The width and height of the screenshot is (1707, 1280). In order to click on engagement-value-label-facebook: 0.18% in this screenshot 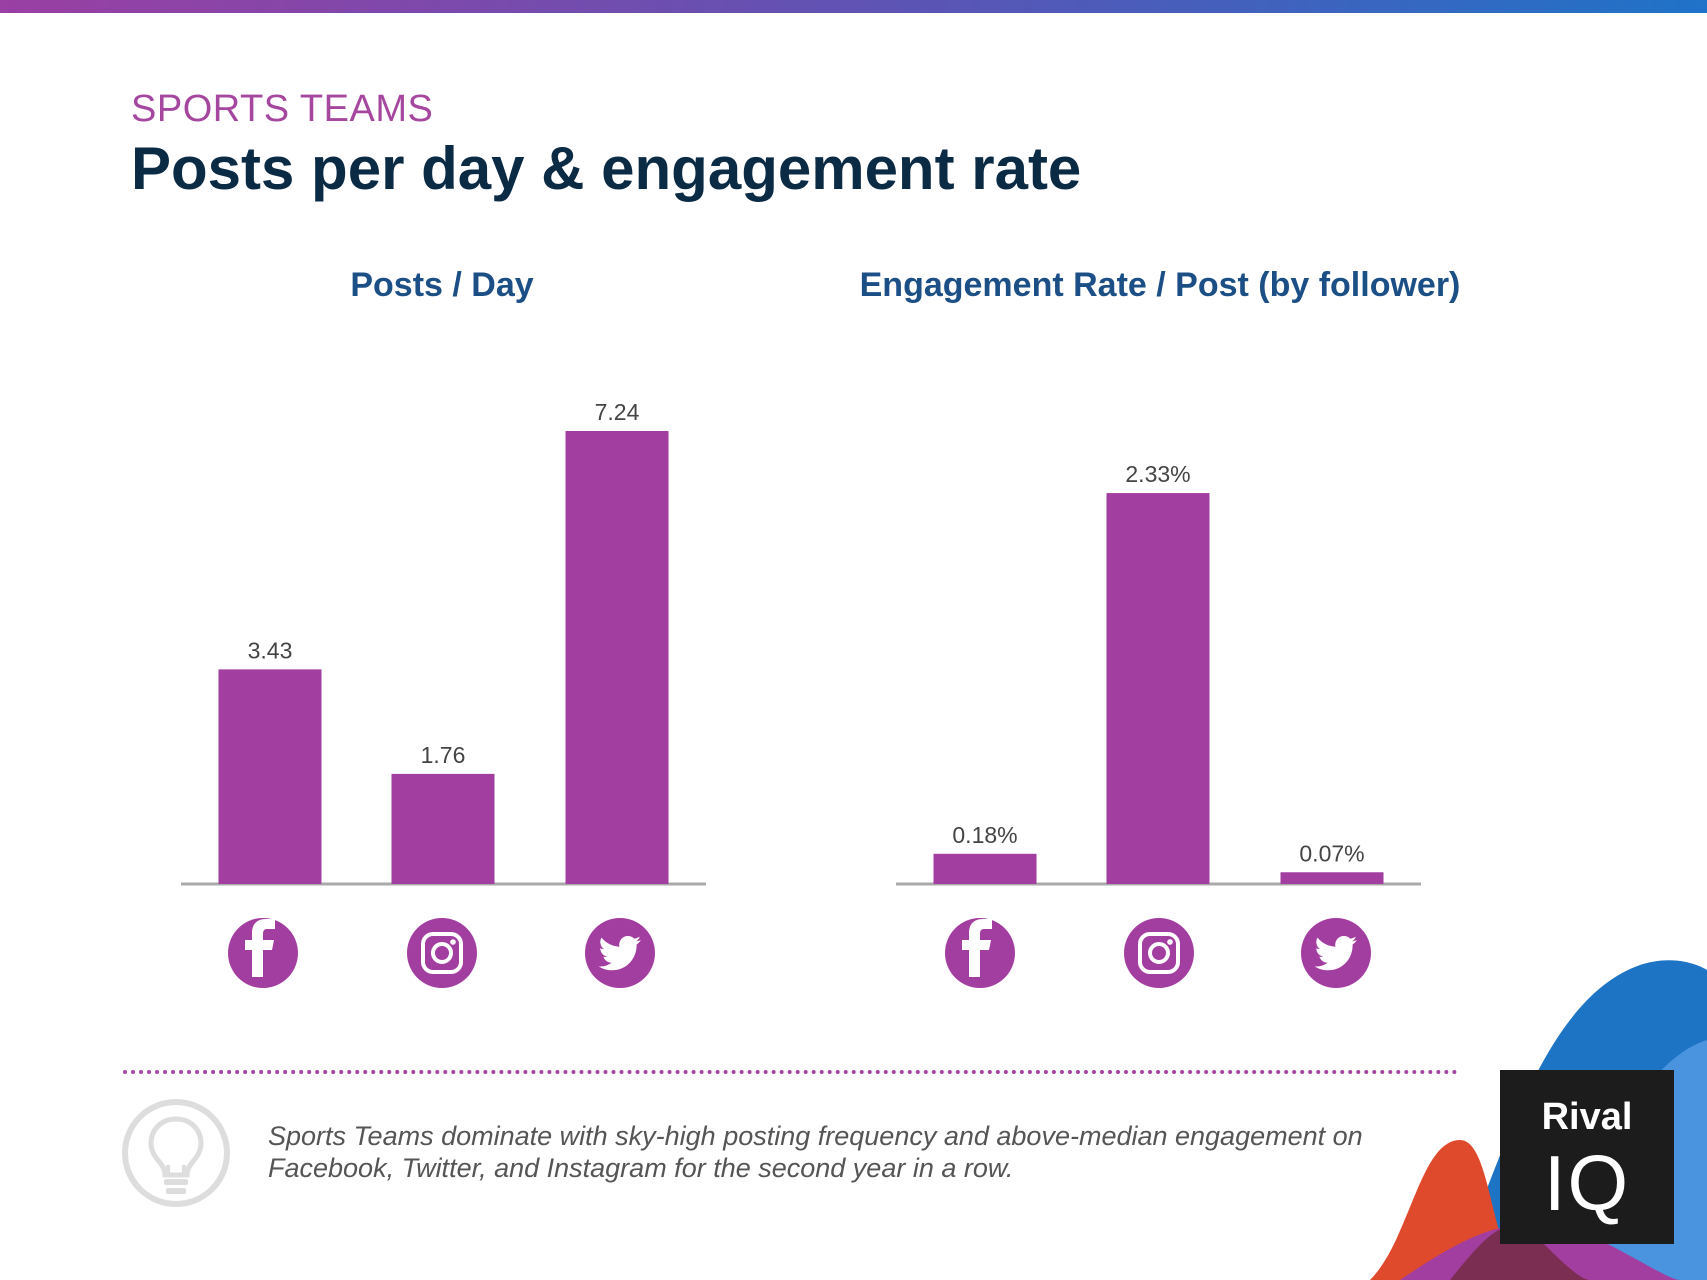, I will do `click(984, 835)`.